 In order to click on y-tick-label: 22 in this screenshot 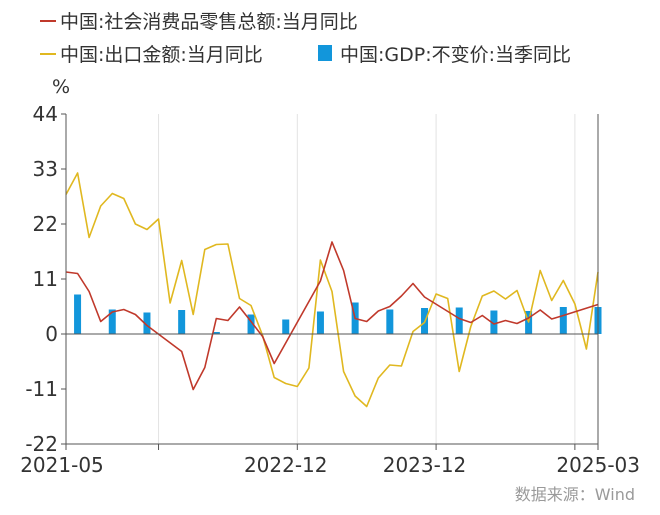, I will do `click(45, 224)`.